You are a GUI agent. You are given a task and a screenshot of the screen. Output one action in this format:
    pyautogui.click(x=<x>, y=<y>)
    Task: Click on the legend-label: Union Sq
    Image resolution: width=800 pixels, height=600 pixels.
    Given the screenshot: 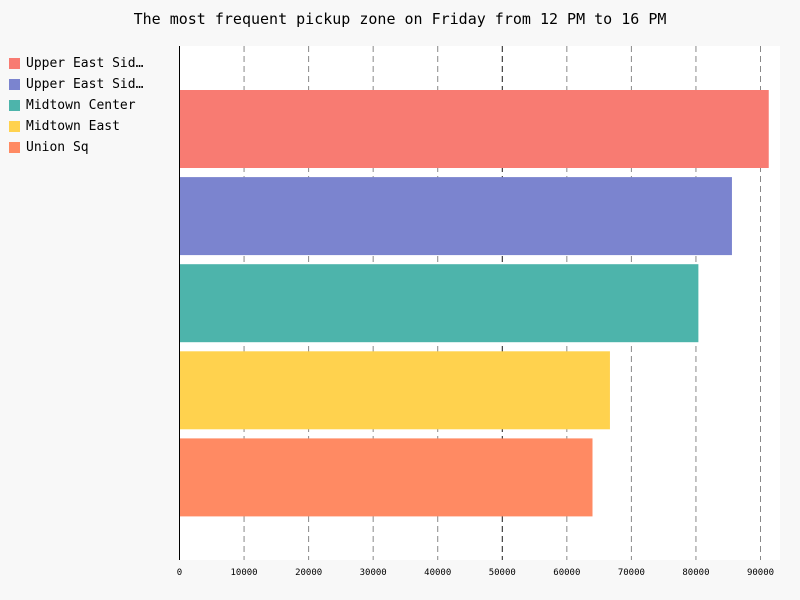 What is the action you would take?
    pyautogui.click(x=57, y=147)
    